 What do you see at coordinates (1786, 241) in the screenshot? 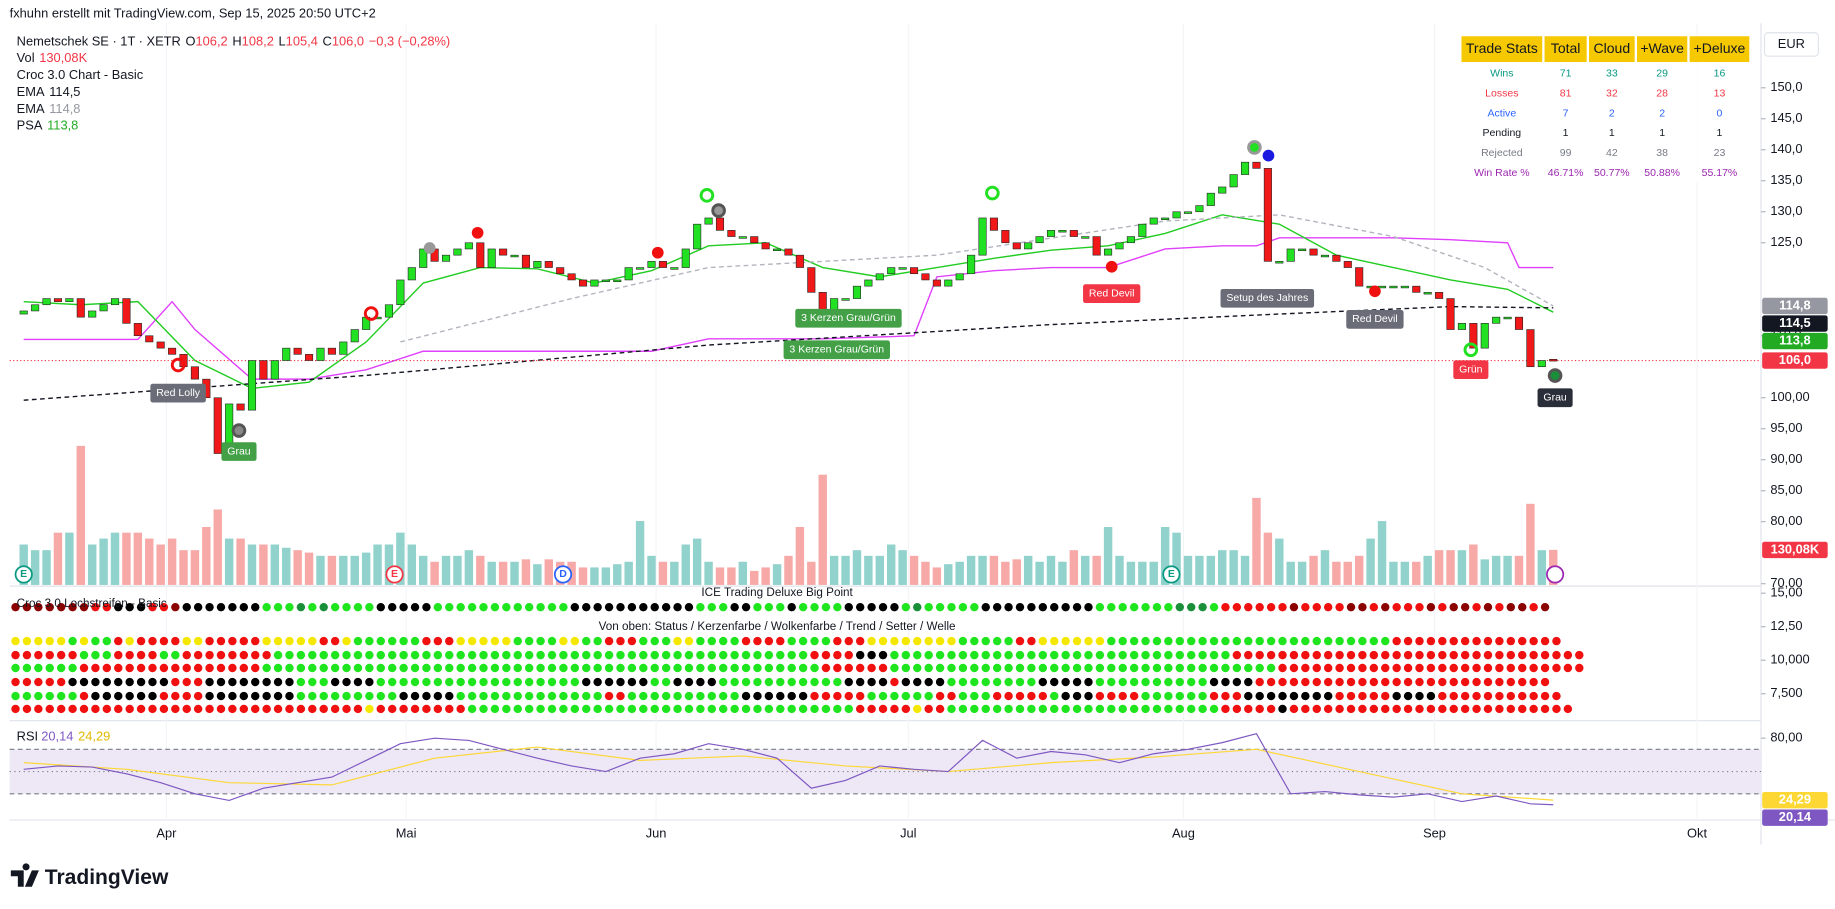
I see `y-tick-label: 125,0` at bounding box center [1786, 241].